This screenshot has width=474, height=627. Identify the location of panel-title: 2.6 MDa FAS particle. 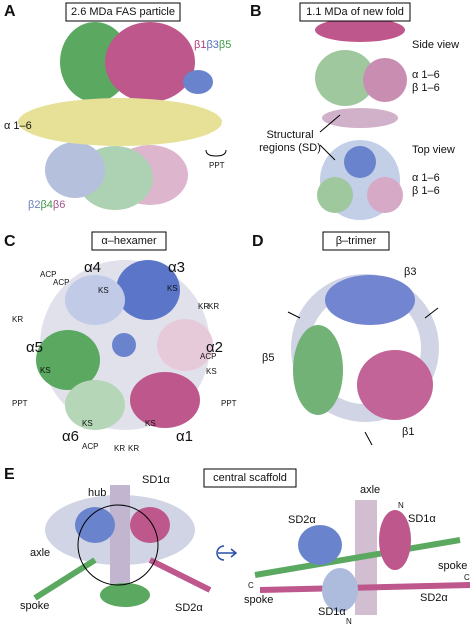
(123, 12).